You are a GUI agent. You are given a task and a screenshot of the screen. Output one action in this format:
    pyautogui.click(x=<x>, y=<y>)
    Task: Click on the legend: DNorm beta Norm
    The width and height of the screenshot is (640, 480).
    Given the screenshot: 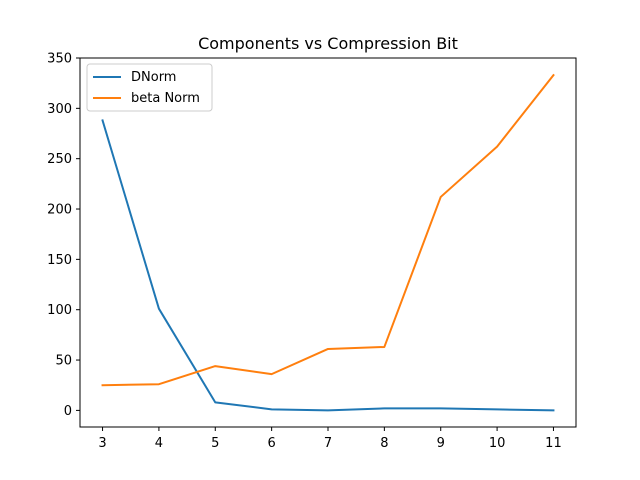 What is the action you would take?
    pyautogui.click(x=149, y=87)
    